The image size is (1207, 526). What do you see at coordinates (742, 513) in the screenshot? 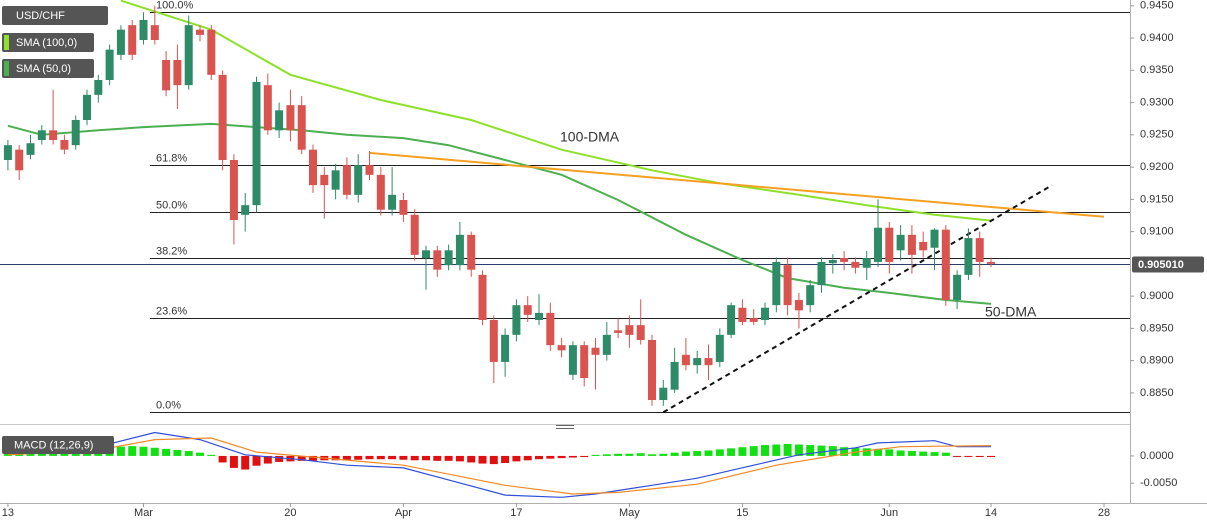
I see `x-tick-label: 15` at bounding box center [742, 513].